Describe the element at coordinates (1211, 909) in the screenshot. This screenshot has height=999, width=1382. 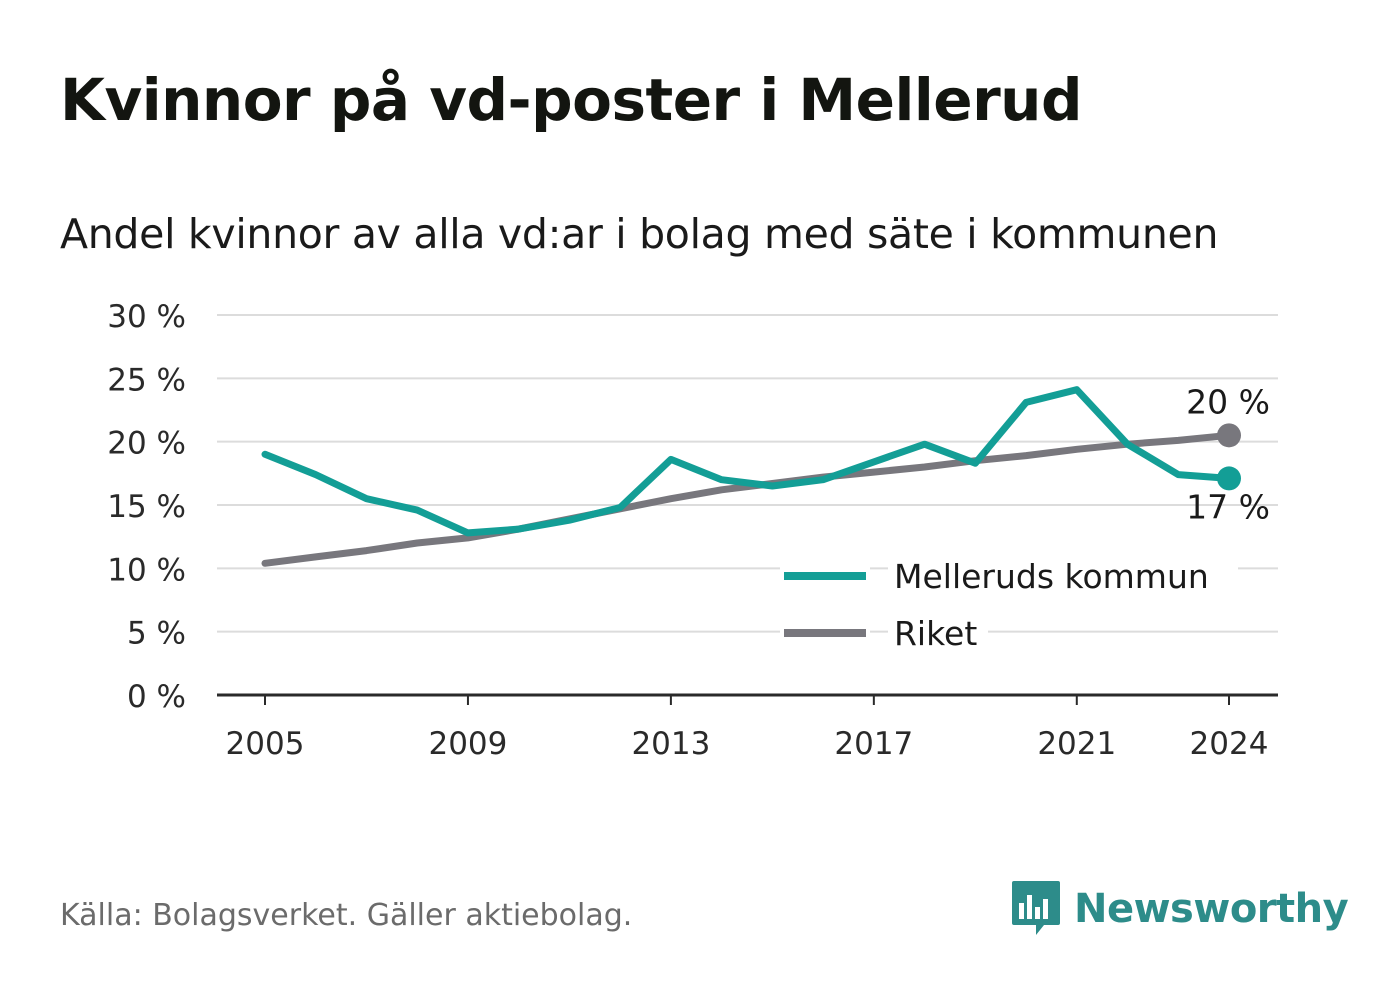
I see `brand-name: Newsworthy` at that location.